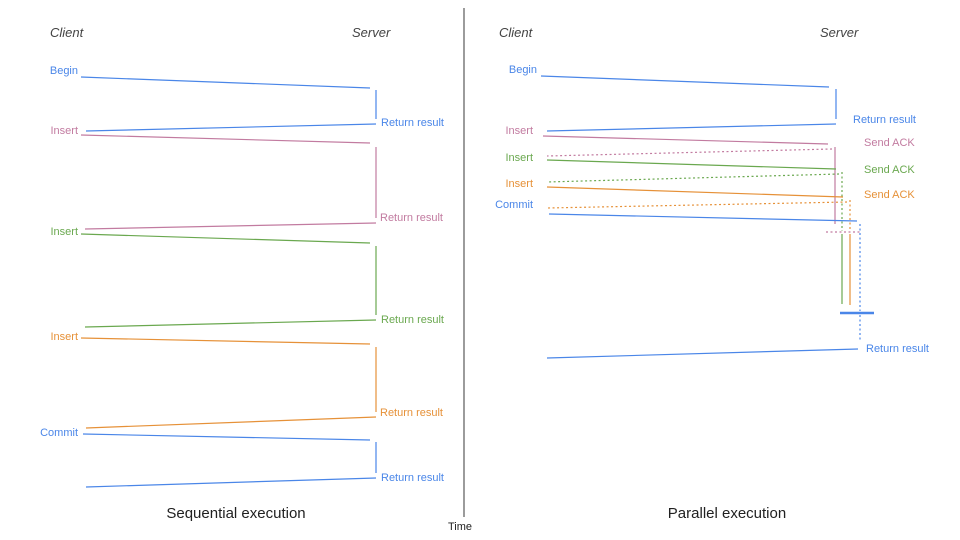 The width and height of the screenshot is (960, 540). What do you see at coordinates (64, 131) in the screenshot?
I see `left-insert1-label: Insert` at bounding box center [64, 131].